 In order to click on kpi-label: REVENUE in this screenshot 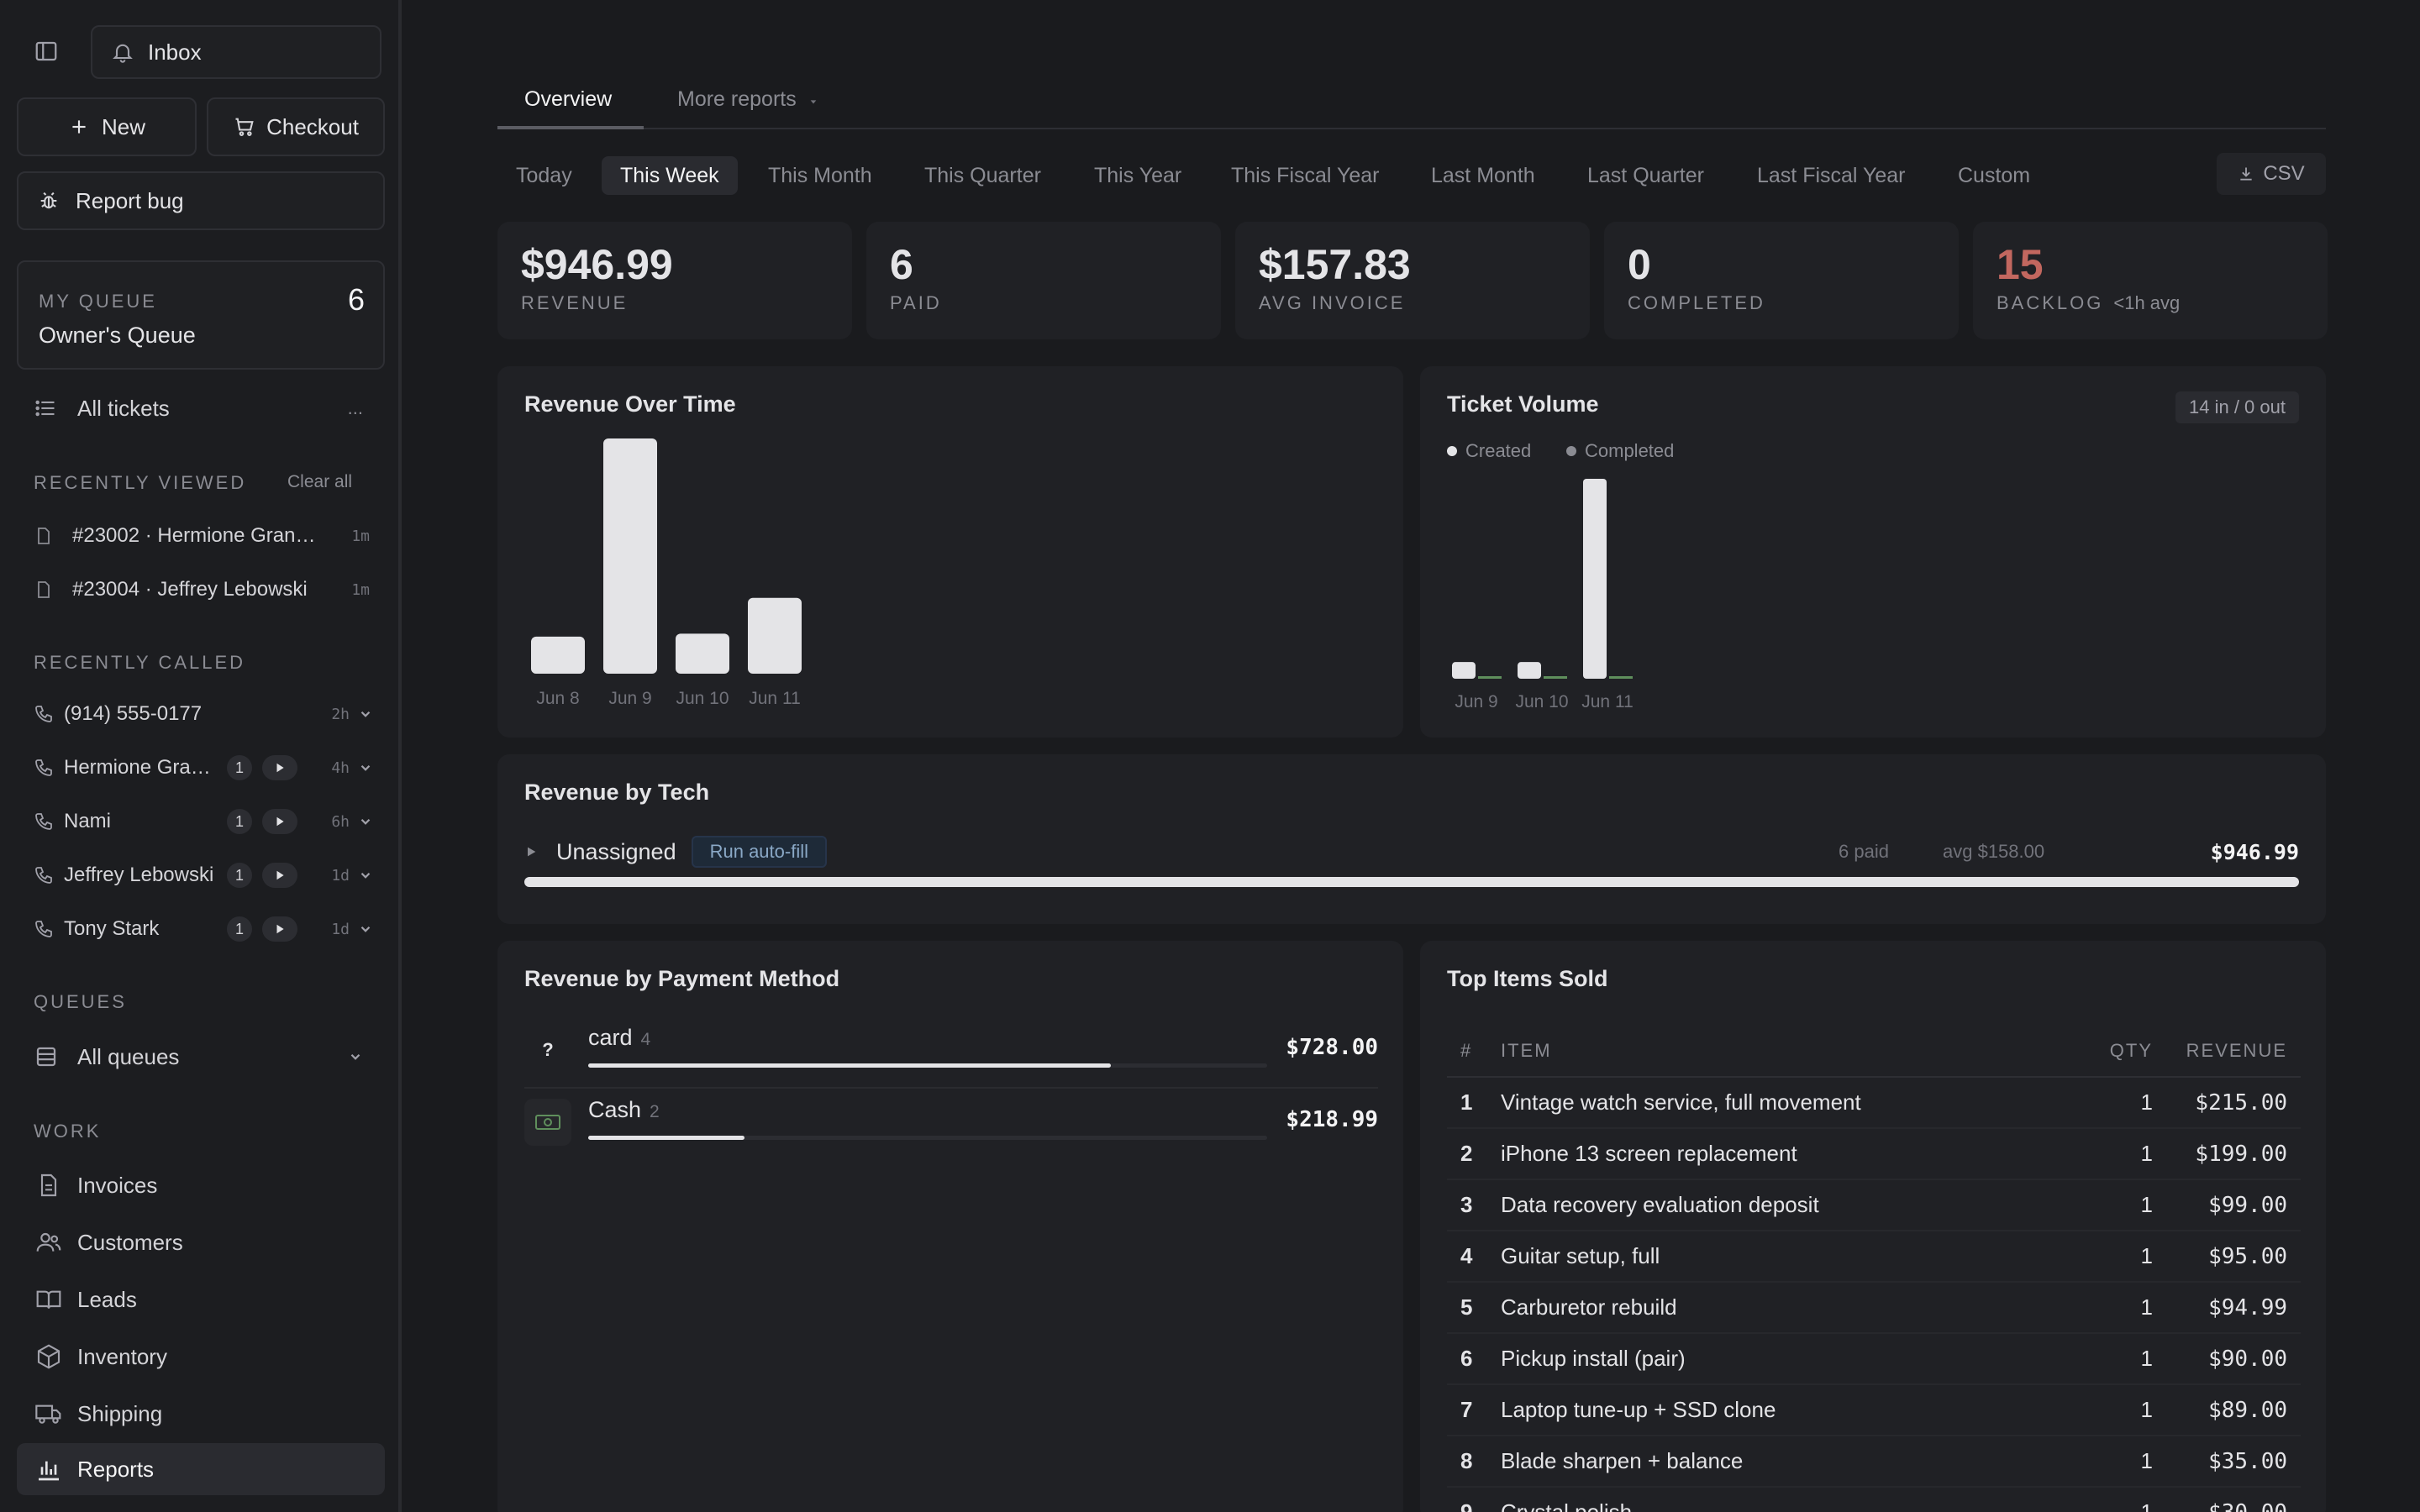, I will do `click(575, 302)`.